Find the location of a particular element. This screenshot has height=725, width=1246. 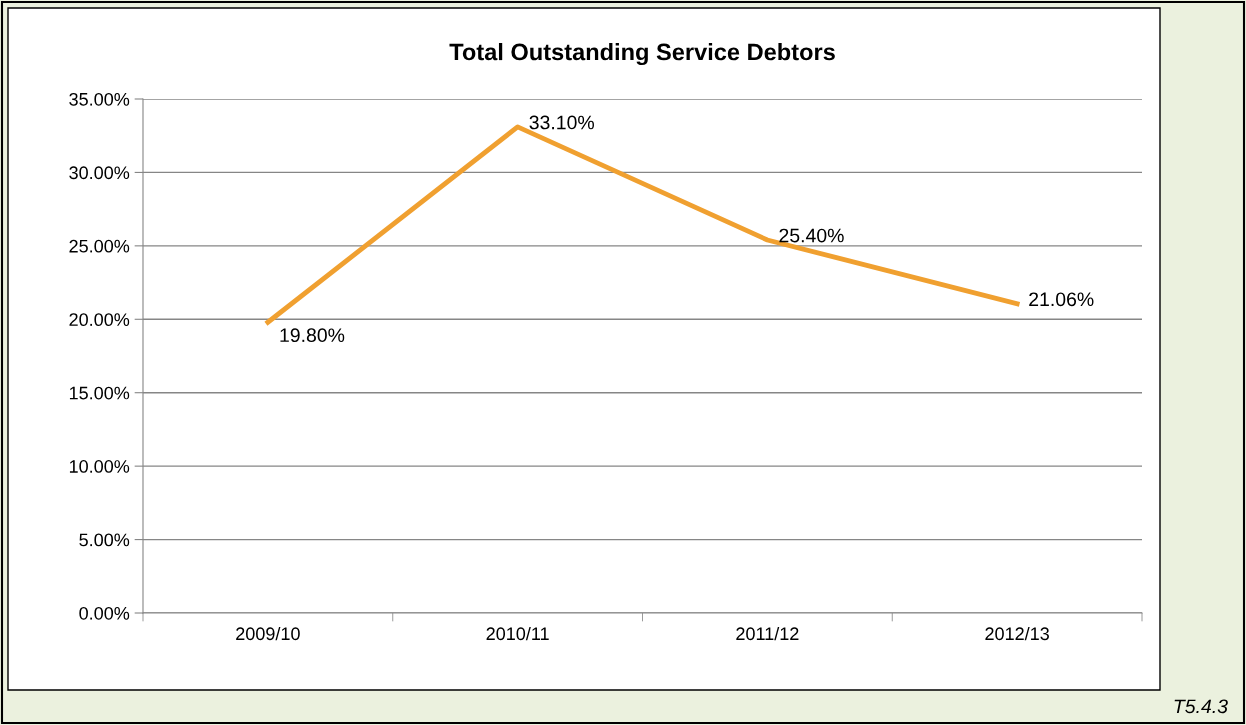

data-label: 33.10% is located at coordinates (561, 122).